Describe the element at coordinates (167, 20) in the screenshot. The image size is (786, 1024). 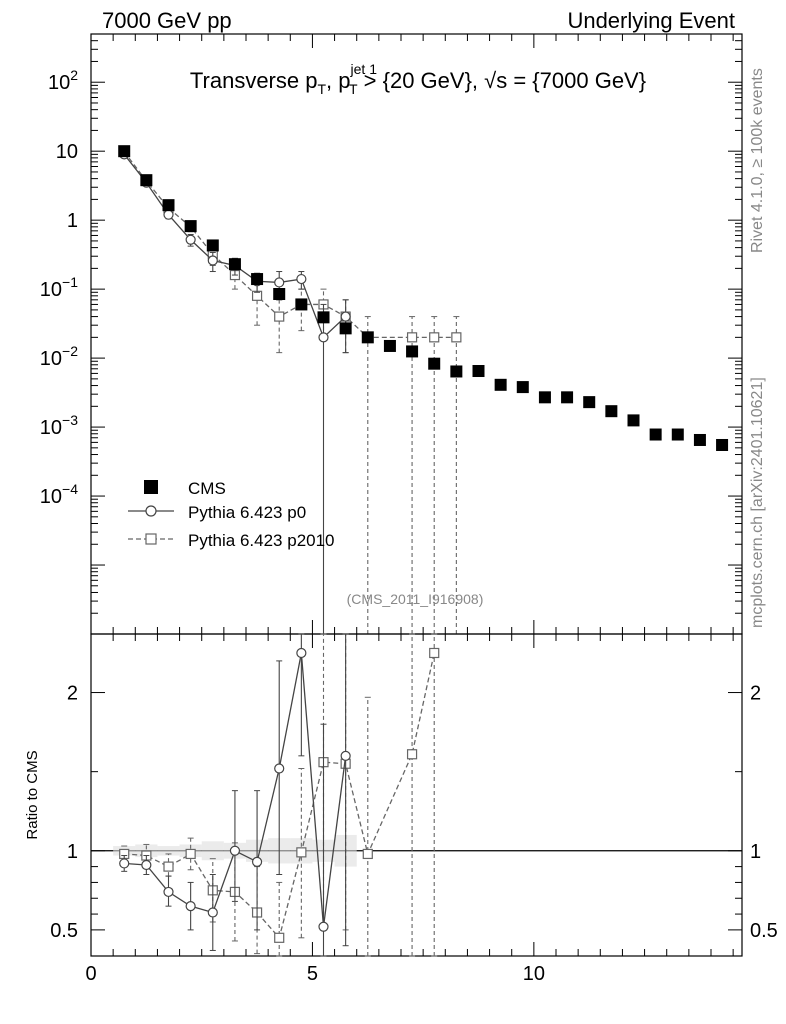
I see `header-left: 7000 GeV pp` at that location.